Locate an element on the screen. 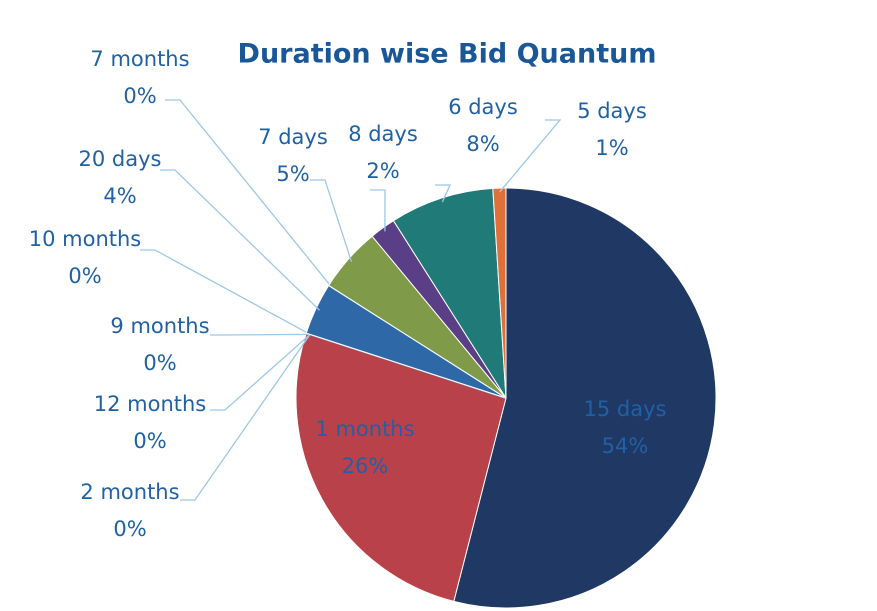  slice-label: 12 months is located at coordinates (150, 404).